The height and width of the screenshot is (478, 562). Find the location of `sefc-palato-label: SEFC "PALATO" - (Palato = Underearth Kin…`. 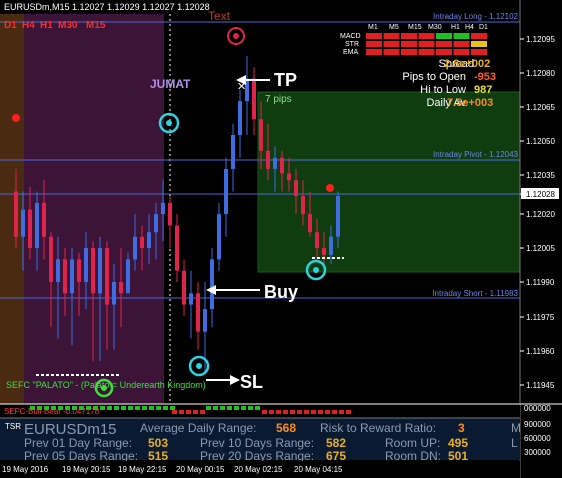

sefc-palato-label: SEFC "PALATO" - (Palato = Underearth Kin… is located at coordinates (106, 385).